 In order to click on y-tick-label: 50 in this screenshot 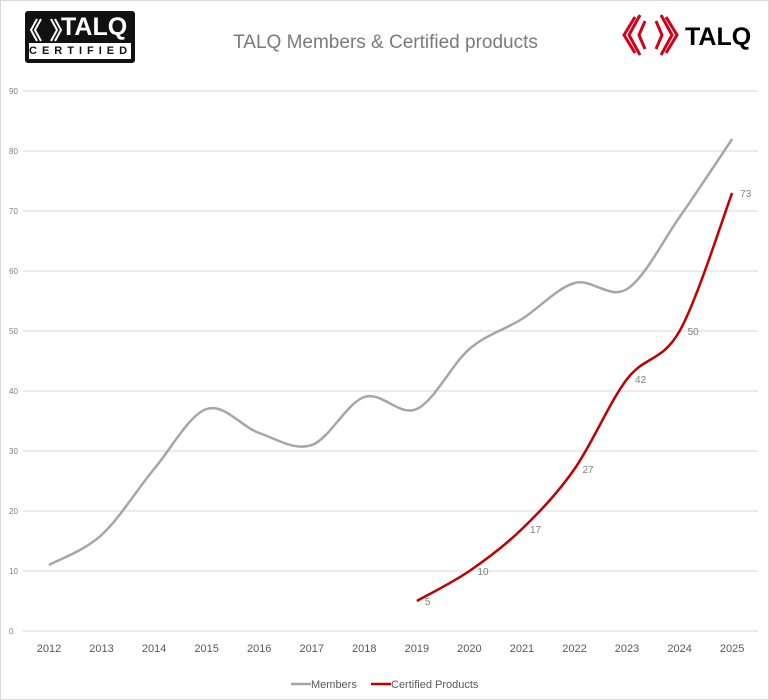, I will do `click(13, 331)`.